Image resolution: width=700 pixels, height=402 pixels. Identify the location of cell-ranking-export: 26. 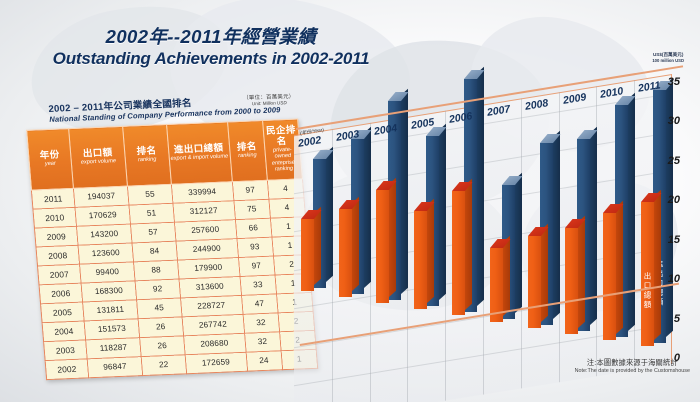
(162, 346).